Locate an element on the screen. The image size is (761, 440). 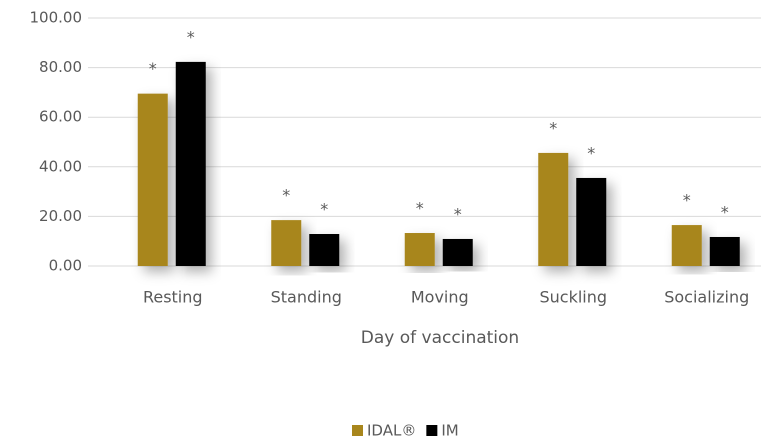
y-tick-label: 80.00 is located at coordinates (60, 67).